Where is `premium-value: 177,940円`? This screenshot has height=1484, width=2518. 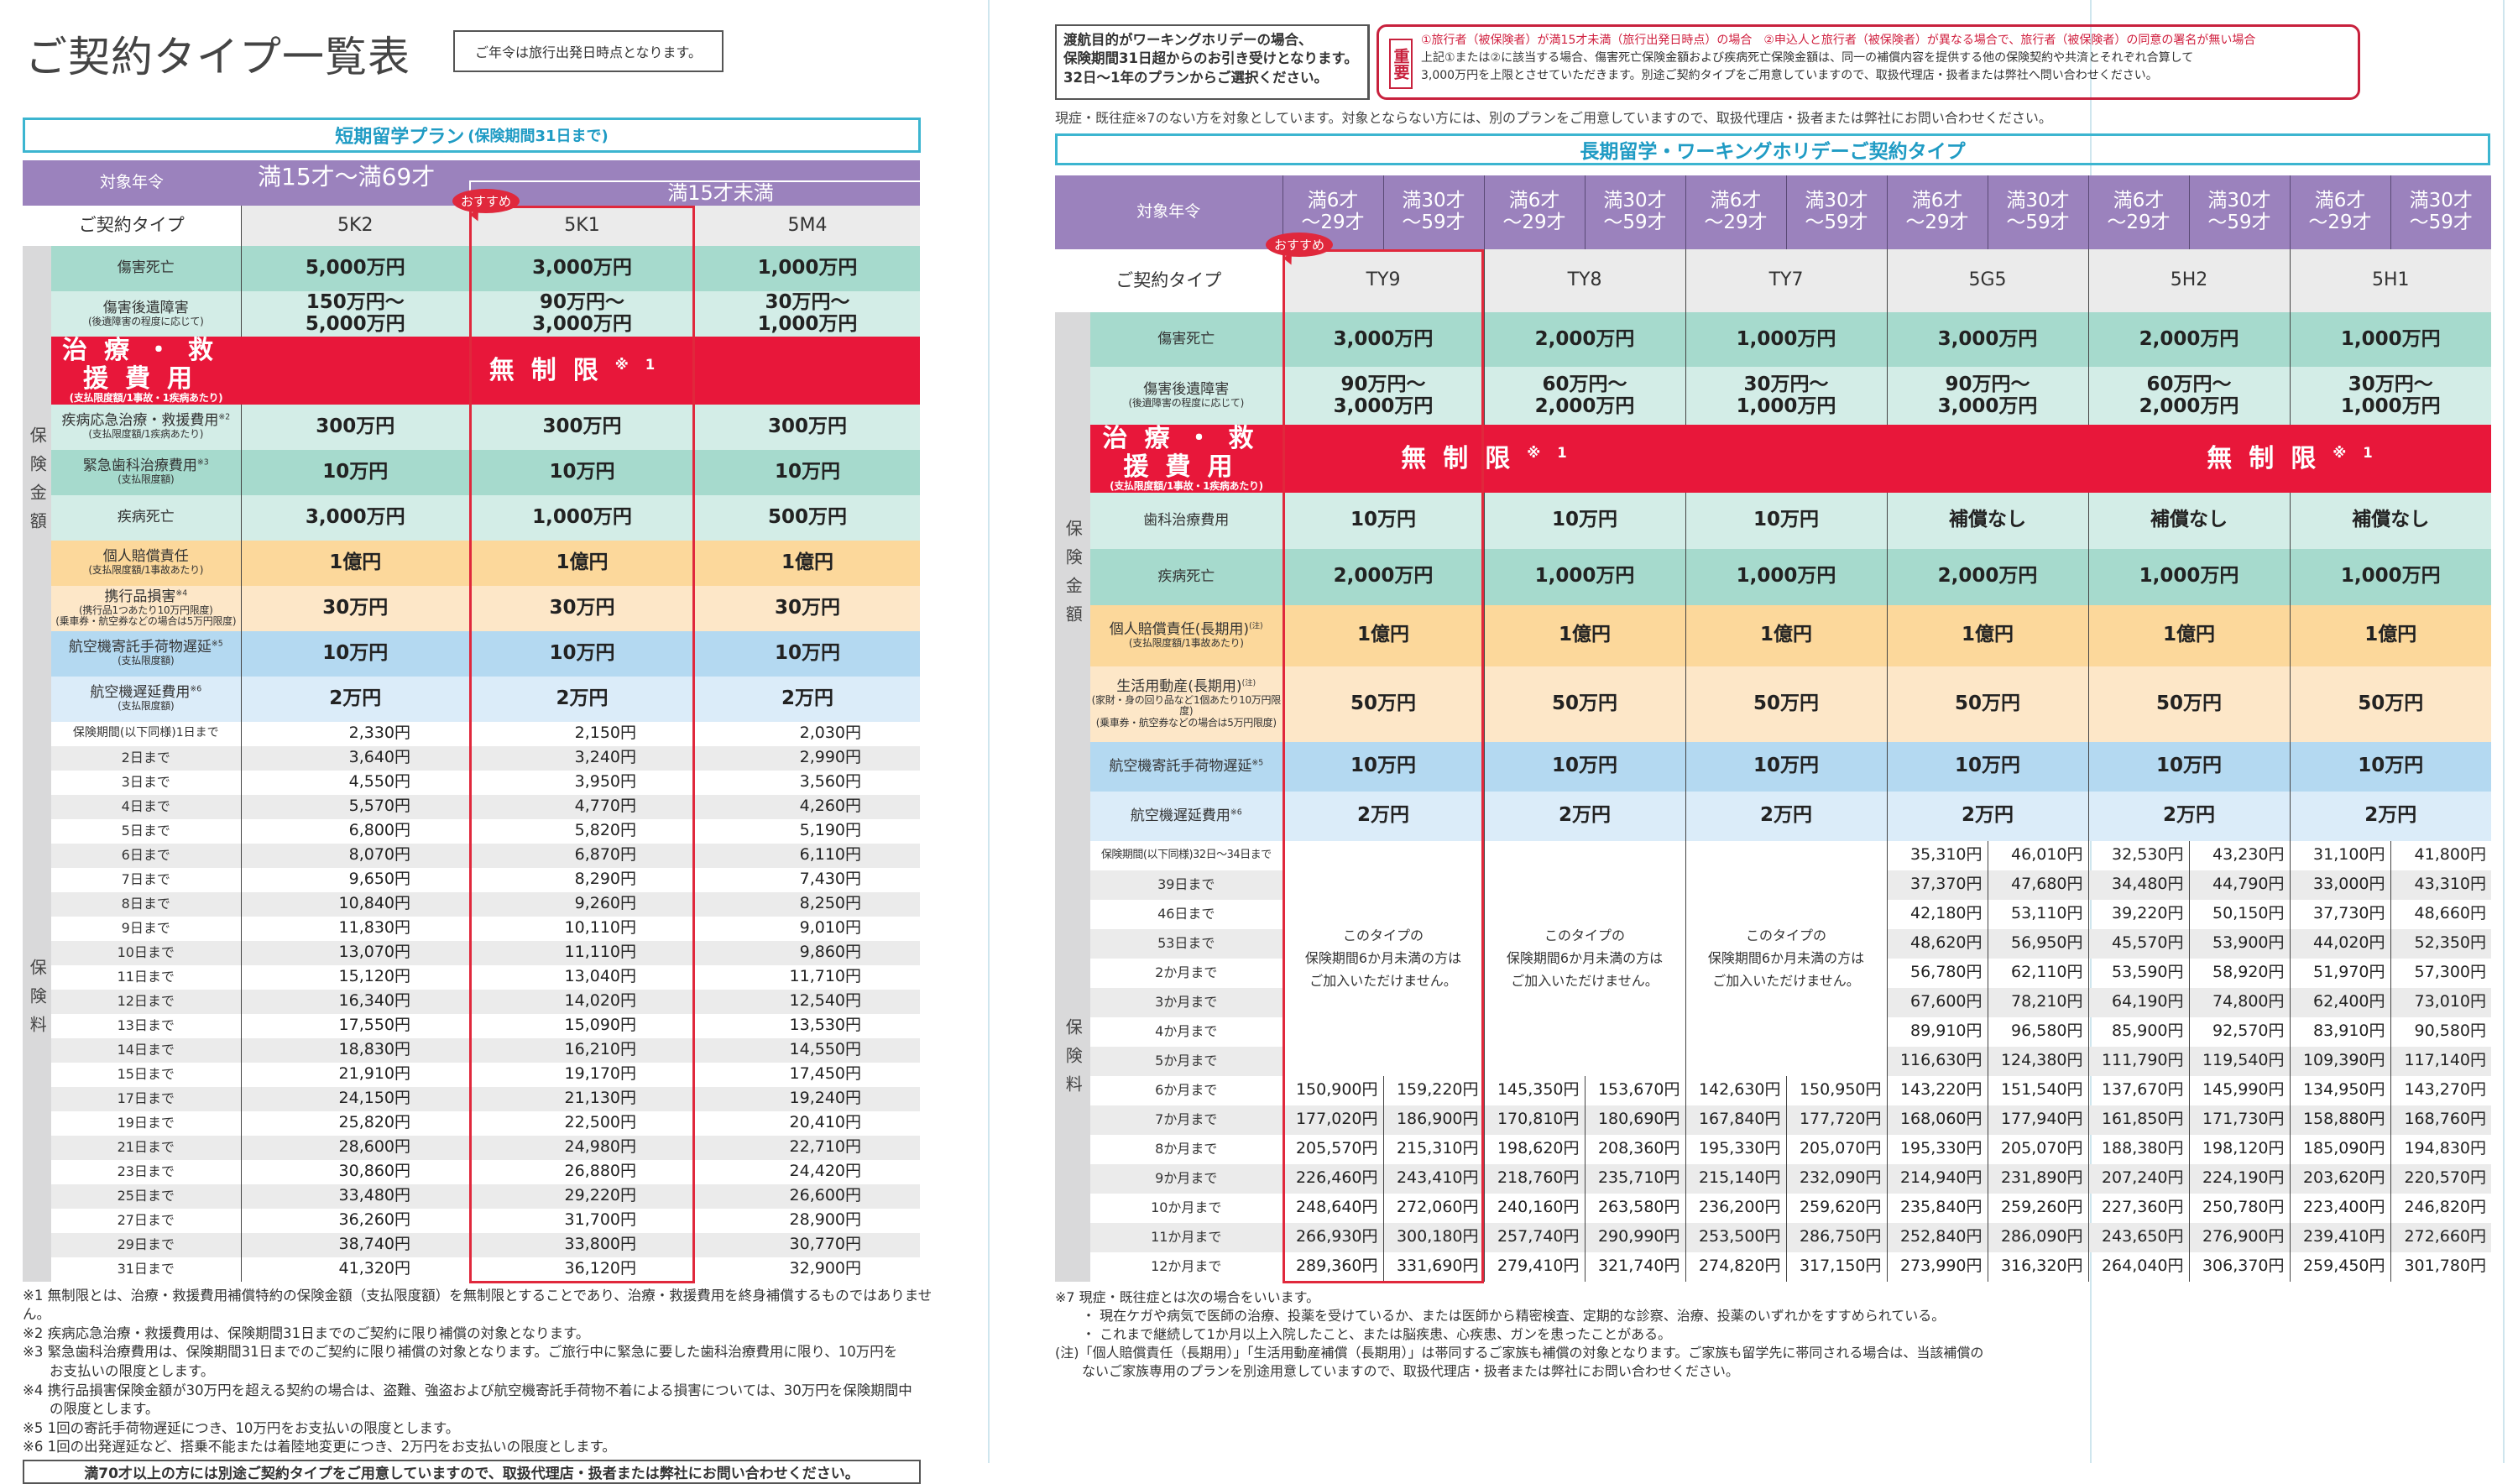
premium-value: 177,940円 is located at coordinates (2038, 1120).